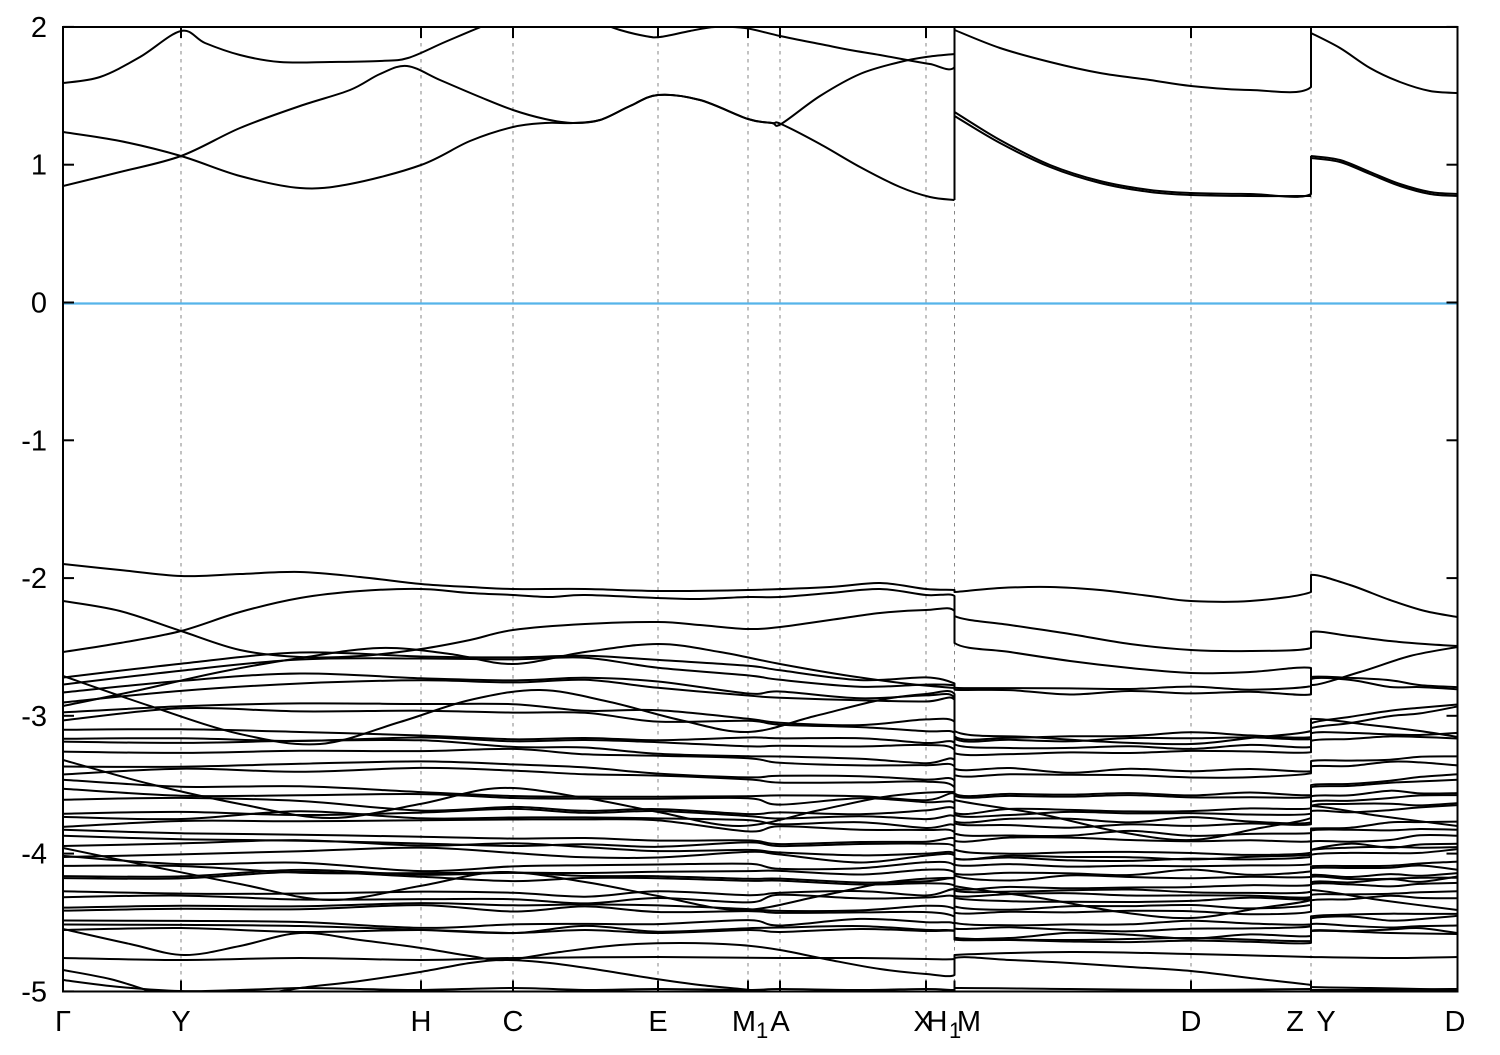 The image size is (1500, 1055). What do you see at coordinates (39, 304) in the screenshot?
I see `svg-text: 0` at bounding box center [39, 304].